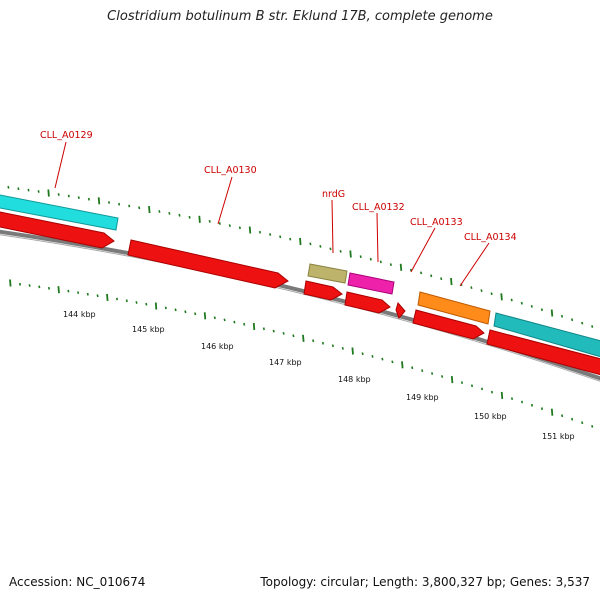  I want to click on gene-bar-nrdG, so click(327, 273).